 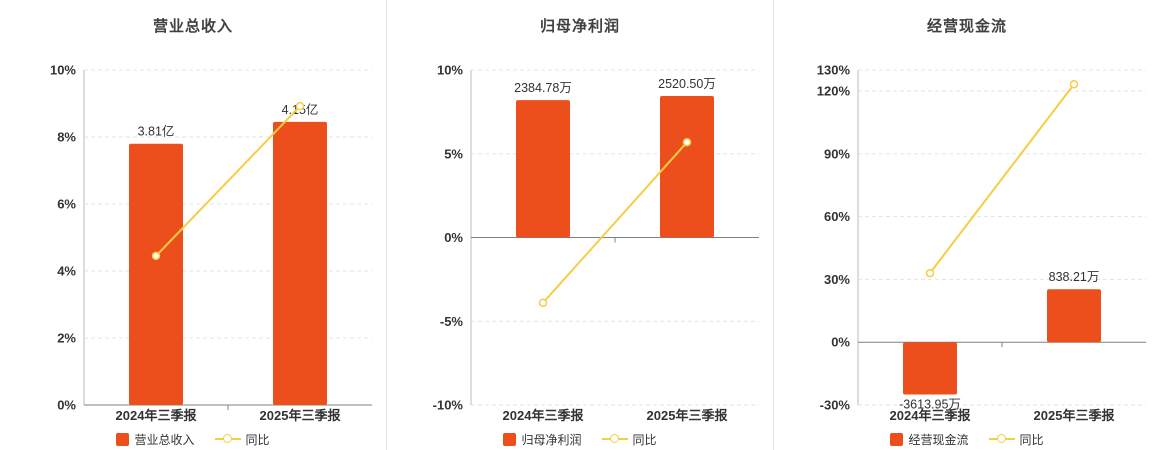 What do you see at coordinates (938, 439) in the screenshot?
I see `legend-bar-label: 经营现金流` at bounding box center [938, 439].